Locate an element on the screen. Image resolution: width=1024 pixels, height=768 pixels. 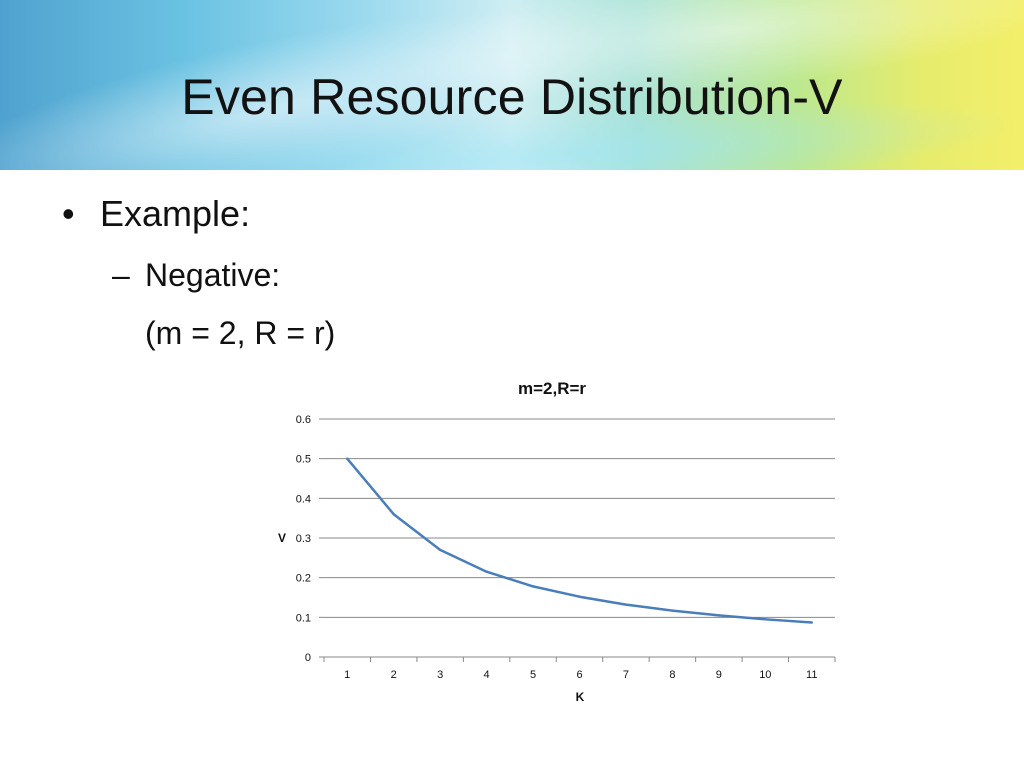
y-tick-label: 0.3 is located at coordinates (303, 539).